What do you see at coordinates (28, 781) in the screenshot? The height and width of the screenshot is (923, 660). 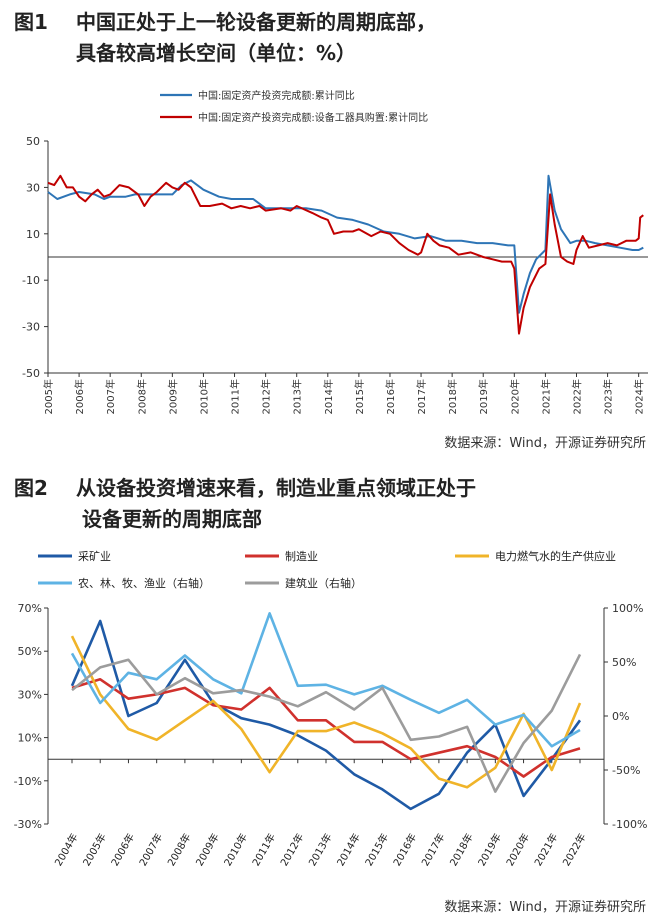 I see `chart2-ytick-left-label-4: -10%` at bounding box center [28, 781].